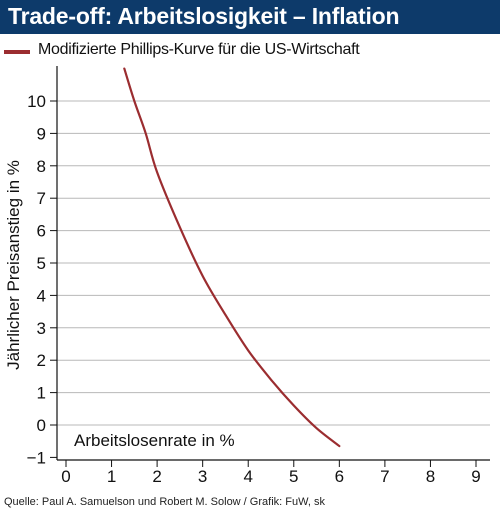  Describe the element at coordinates (247, 476) in the screenshot. I see `x-tick-label: 4` at that location.